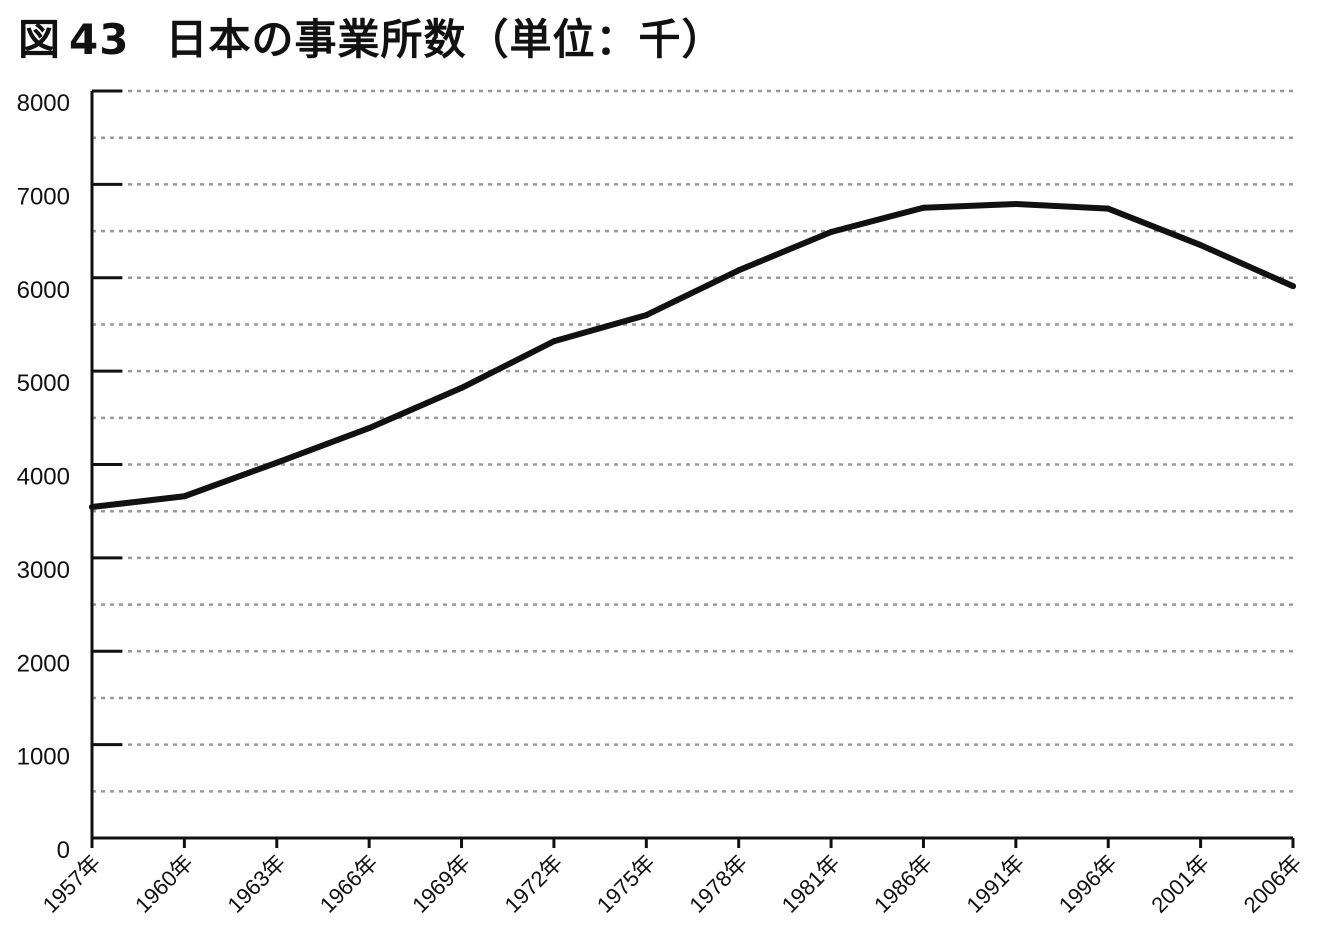 This screenshot has width=1321, height=943. Describe the element at coordinates (43, 663) in the screenshot. I see `y-tick-label: 2000` at that location.